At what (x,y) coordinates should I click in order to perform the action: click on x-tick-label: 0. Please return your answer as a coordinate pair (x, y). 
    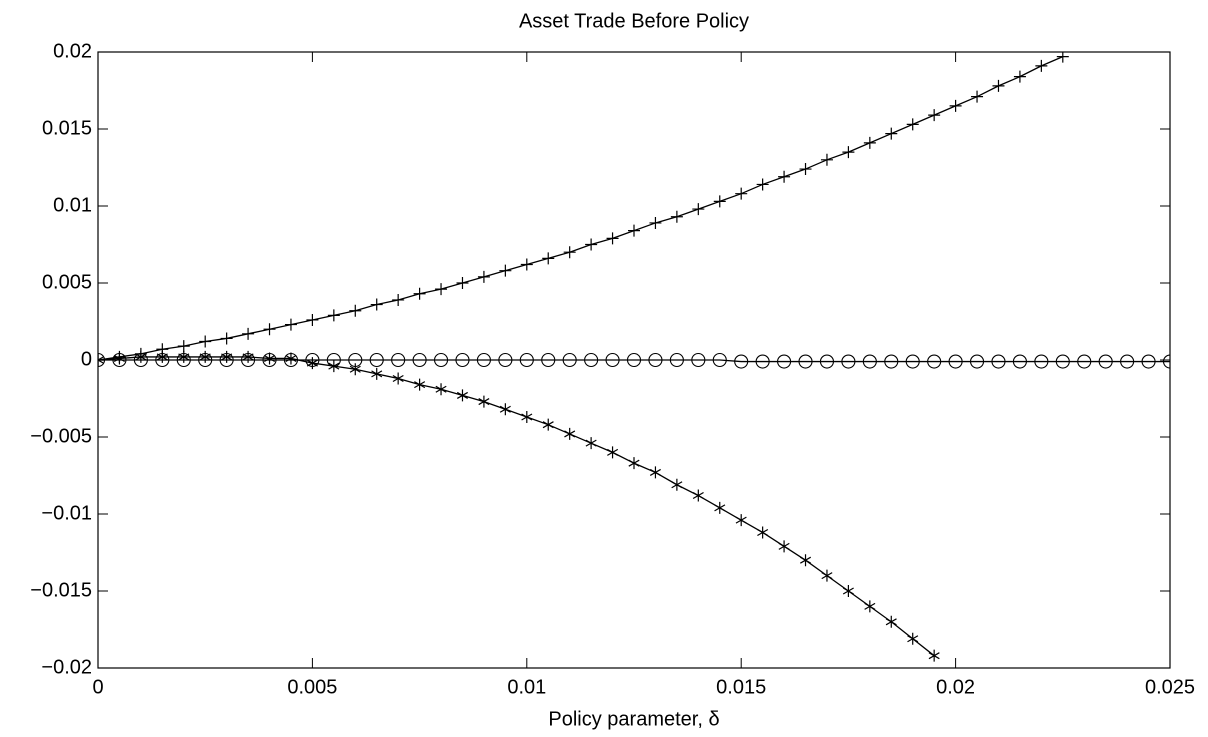
    Looking at the image, I should click on (97, 687).